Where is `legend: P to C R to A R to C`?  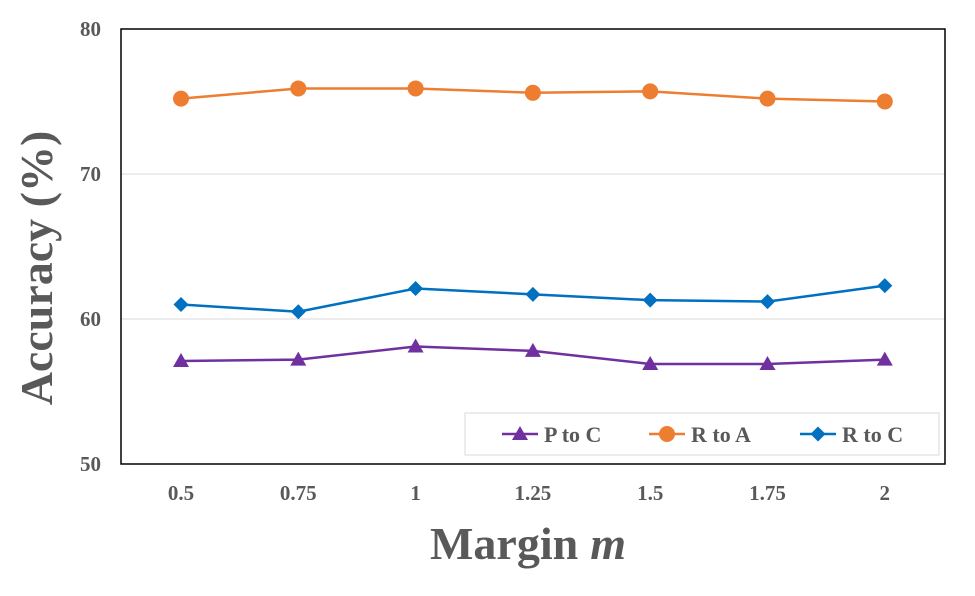
legend: P to C R to A R to C is located at coordinates (702, 434).